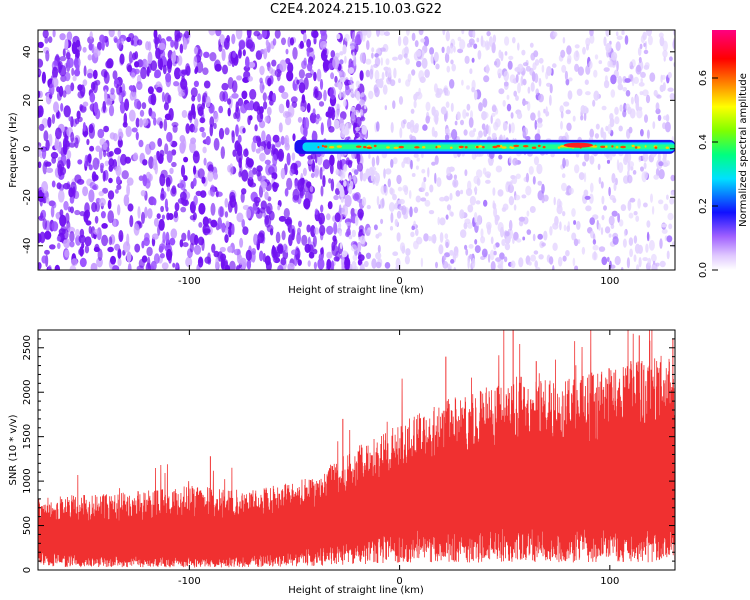 The height and width of the screenshot is (600, 750). Describe the element at coordinates (27, 149) in the screenshot. I see `y-tick-label: 0` at that location.